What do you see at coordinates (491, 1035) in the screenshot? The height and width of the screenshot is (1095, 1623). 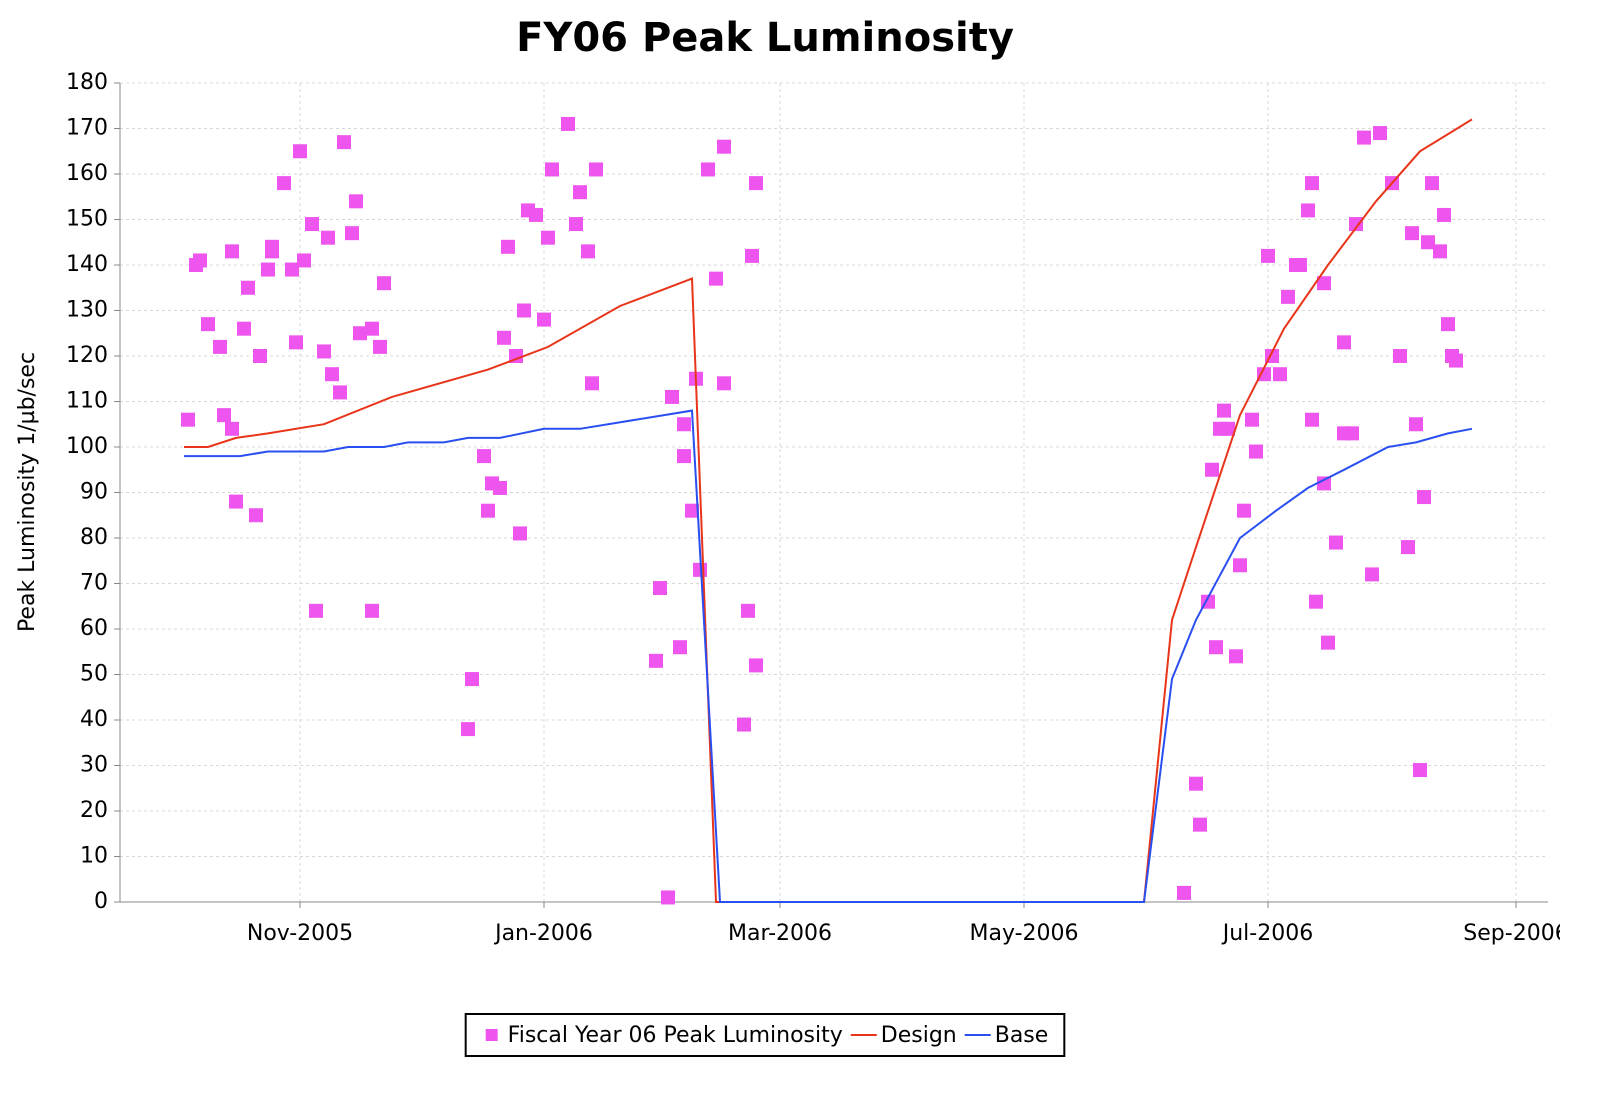 I see `legend-marker` at bounding box center [491, 1035].